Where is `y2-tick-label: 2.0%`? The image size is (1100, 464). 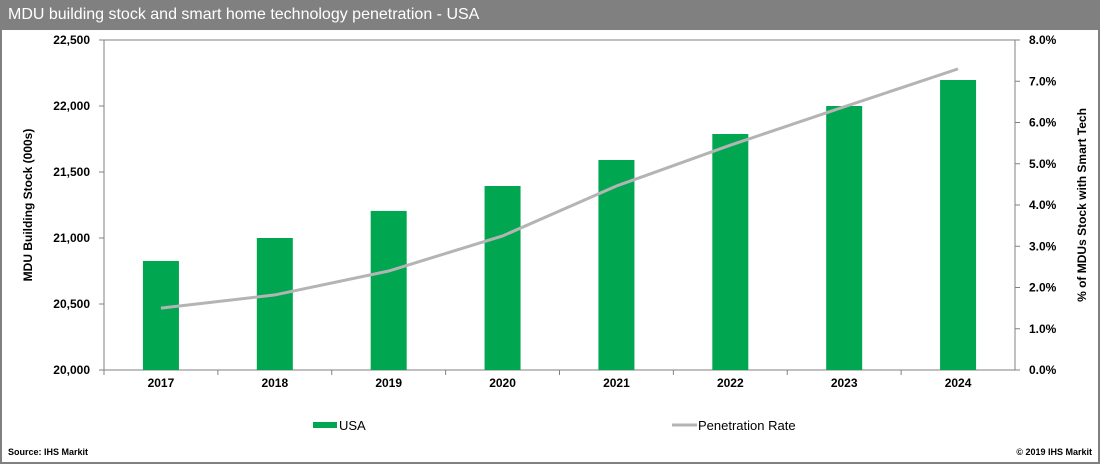 y2-tick-label: 2.0% is located at coordinates (1043, 288).